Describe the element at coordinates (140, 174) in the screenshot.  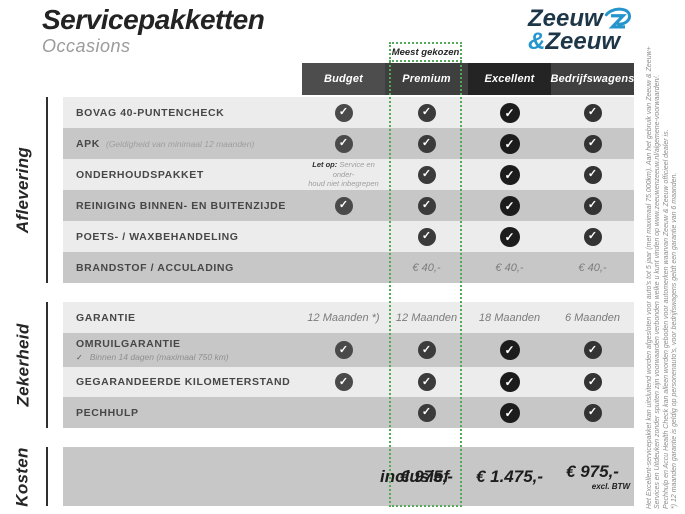
I see `row-label-text: ONDERHOUDSPAKKET` at that location.